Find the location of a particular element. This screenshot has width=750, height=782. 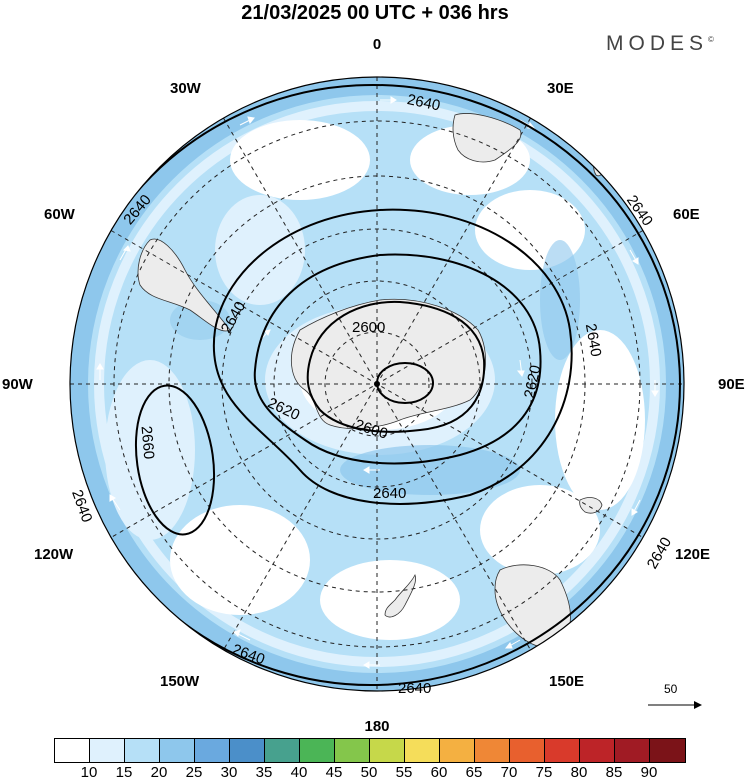

colorbar-label: 35 is located at coordinates (264, 772).